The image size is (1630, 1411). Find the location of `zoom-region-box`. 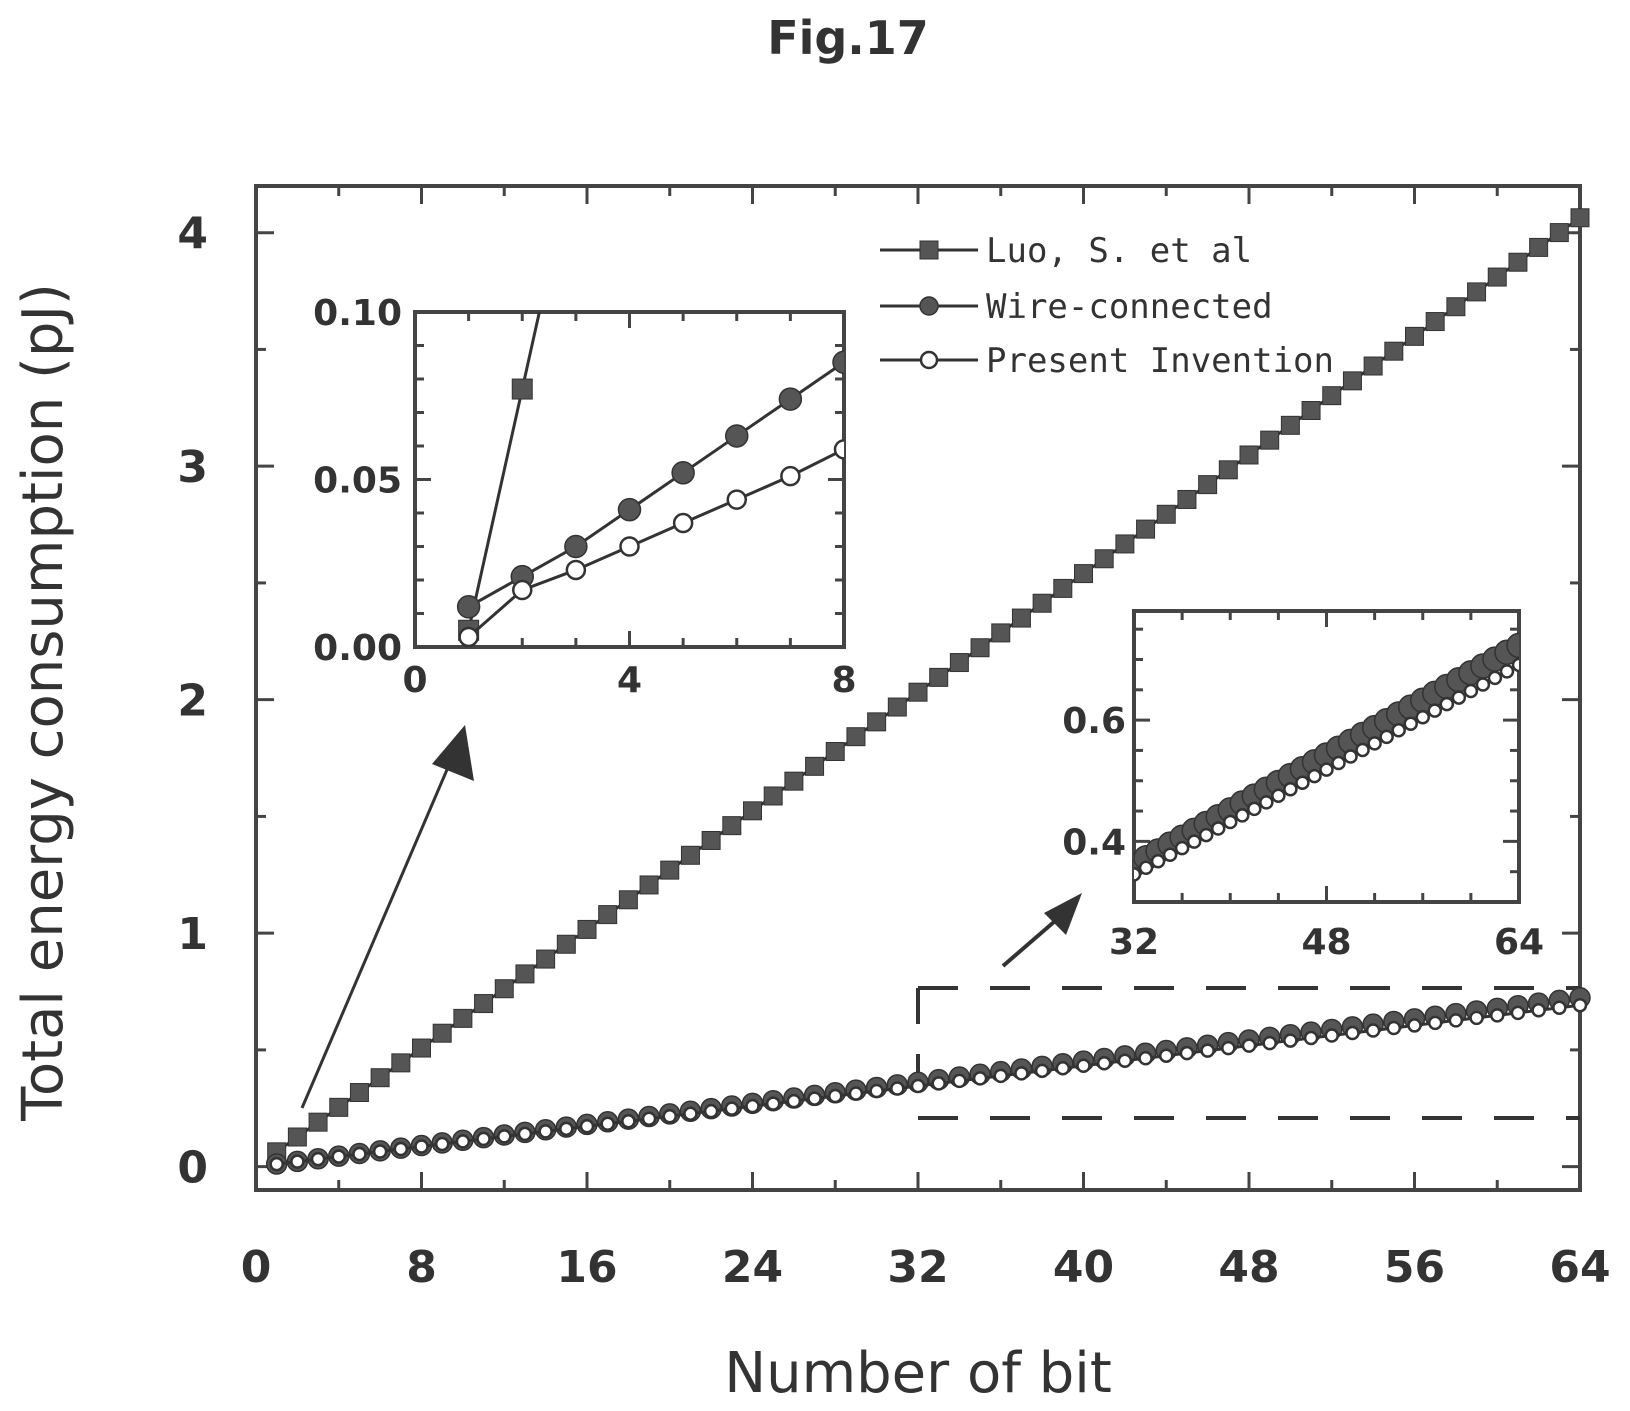

zoom-region-box is located at coordinates (1248, 1053).